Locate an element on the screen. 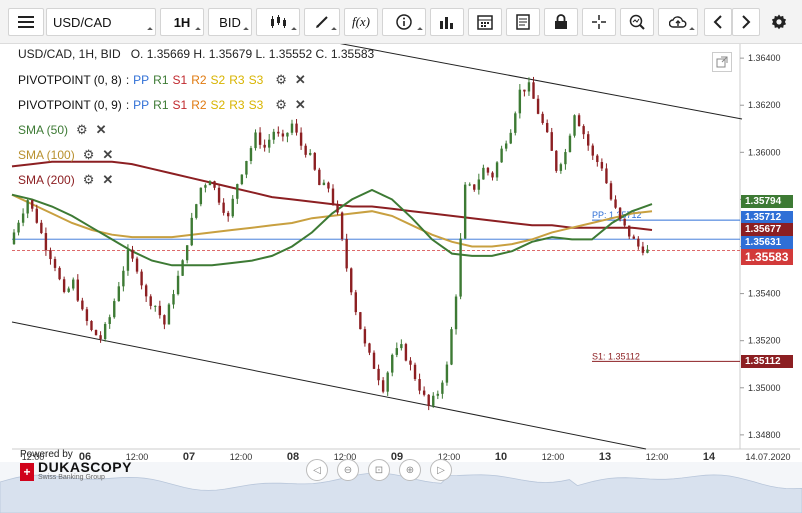 This screenshot has width=802, height=513. chevron-right-icon: ▷ is located at coordinates (441, 470).